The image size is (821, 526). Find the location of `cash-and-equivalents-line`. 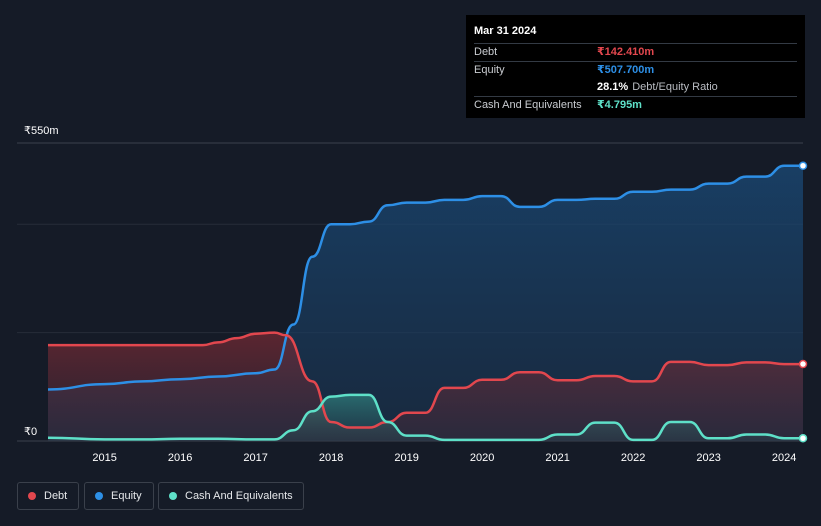

cash-and-equivalents-line is located at coordinates (425, 417).